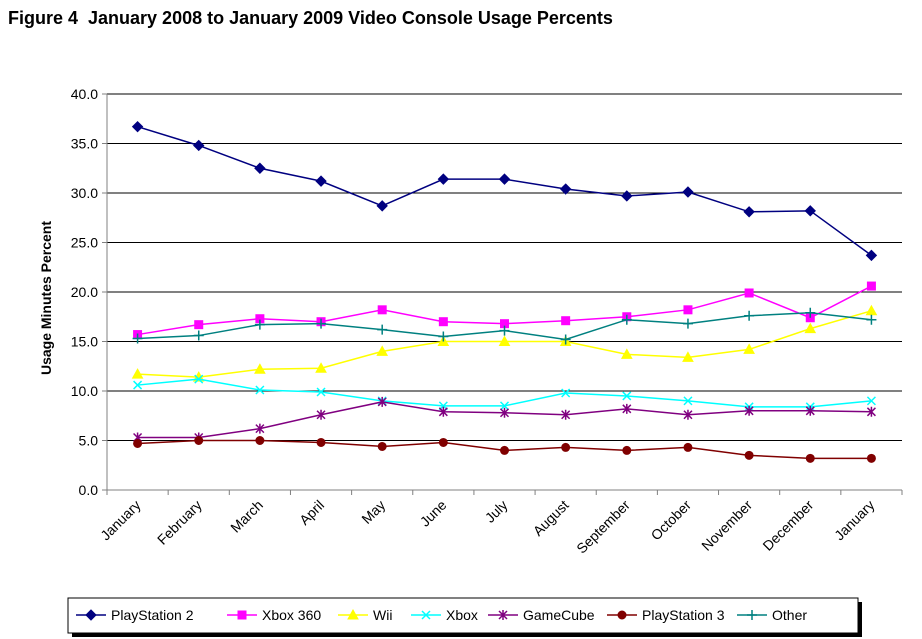  What do you see at coordinates (726, 525) in the screenshot?
I see `x-tick-label: November` at bounding box center [726, 525].